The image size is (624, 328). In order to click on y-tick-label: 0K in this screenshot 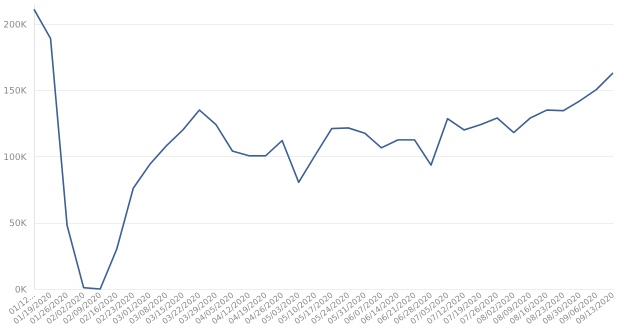, I will do `click(21, 291)`.